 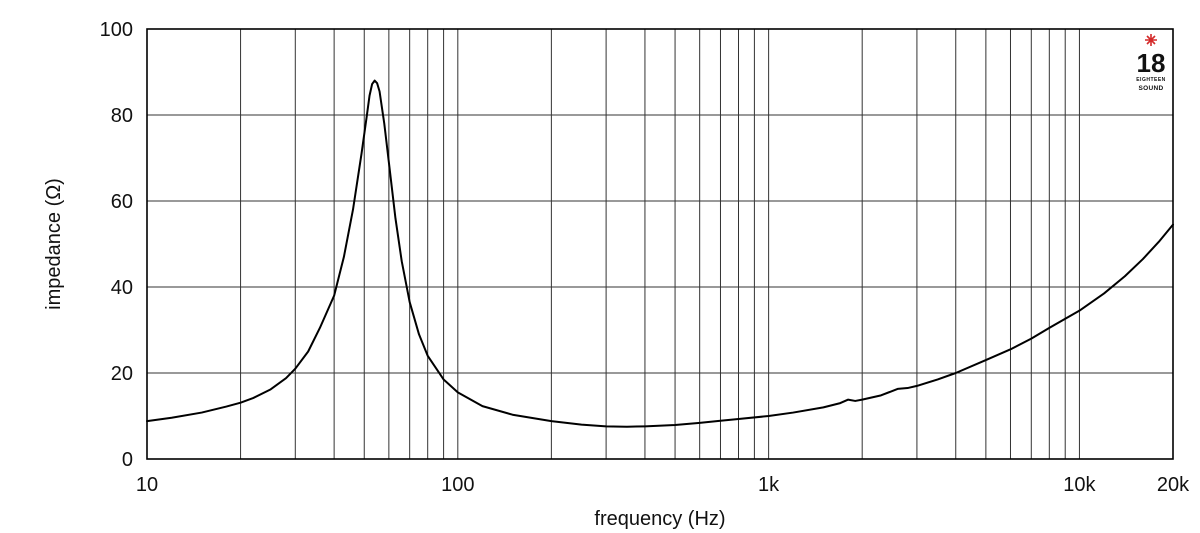 I want to click on y-tick-label: 80, so click(x=122, y=116).